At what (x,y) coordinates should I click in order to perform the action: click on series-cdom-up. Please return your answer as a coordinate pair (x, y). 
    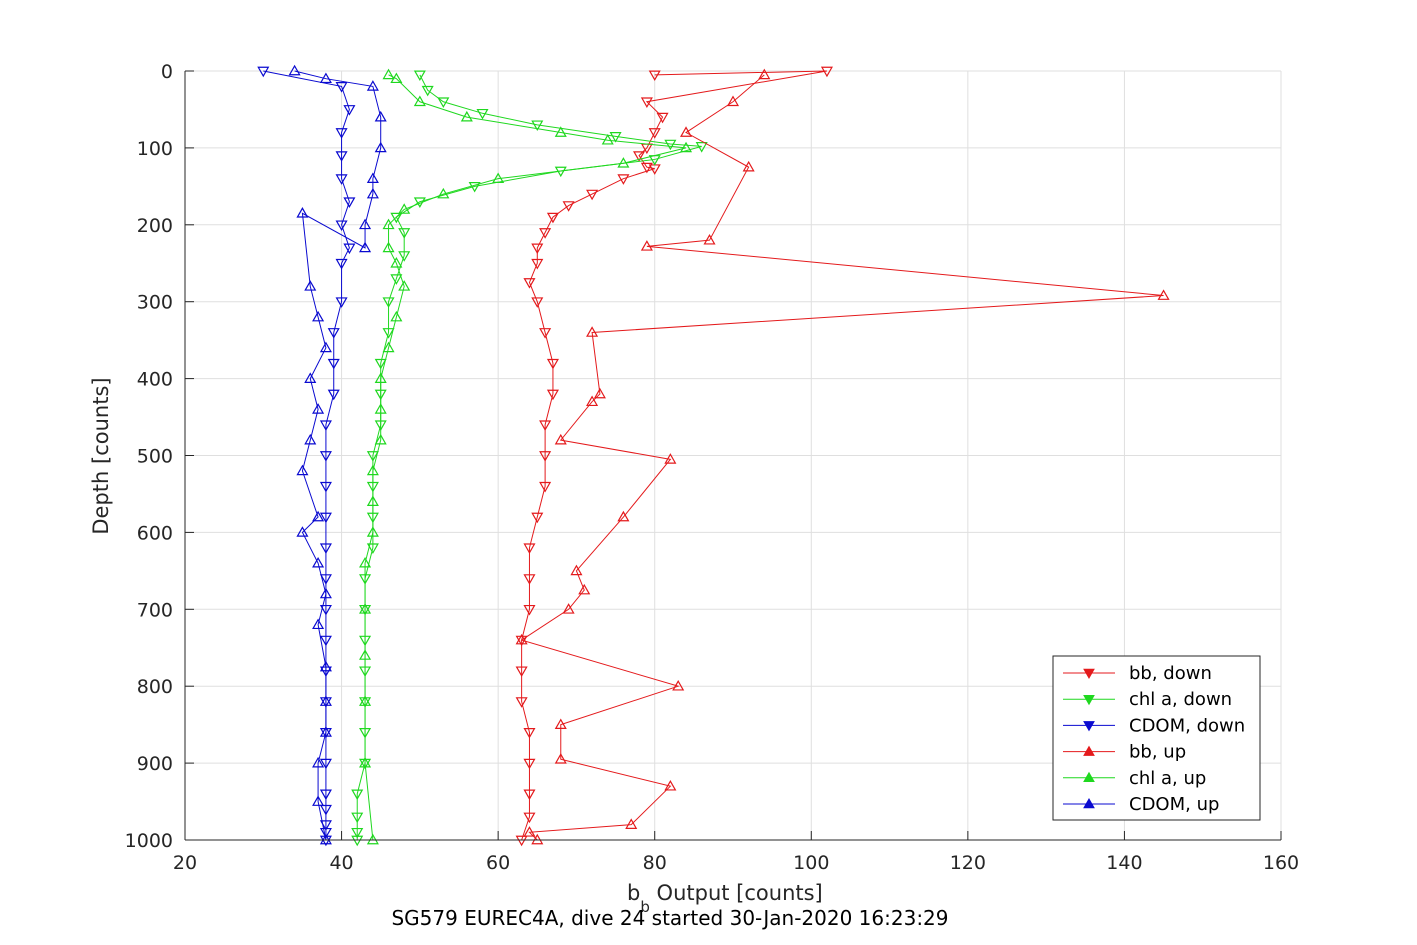
    Looking at the image, I should click on (337, 454).